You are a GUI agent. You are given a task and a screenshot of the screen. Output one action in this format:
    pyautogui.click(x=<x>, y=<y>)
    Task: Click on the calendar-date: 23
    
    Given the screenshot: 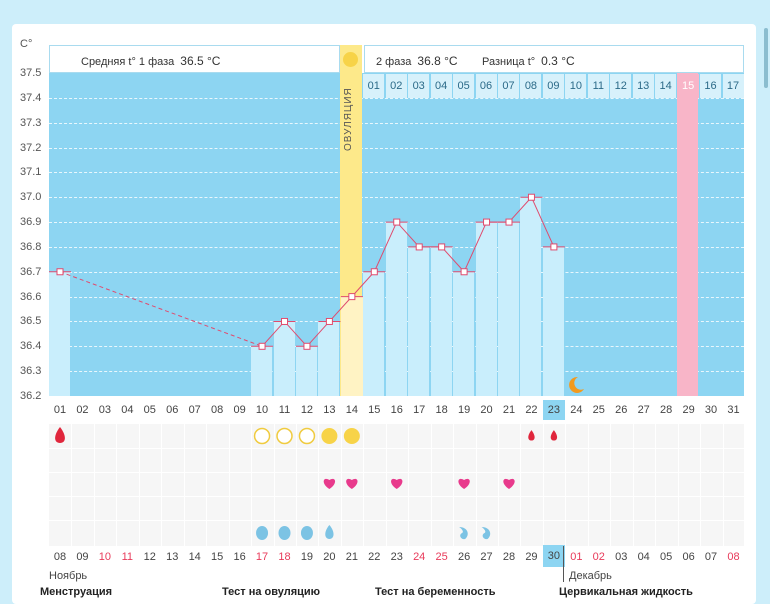 What is the action you would take?
    pyautogui.click(x=396, y=557)
    